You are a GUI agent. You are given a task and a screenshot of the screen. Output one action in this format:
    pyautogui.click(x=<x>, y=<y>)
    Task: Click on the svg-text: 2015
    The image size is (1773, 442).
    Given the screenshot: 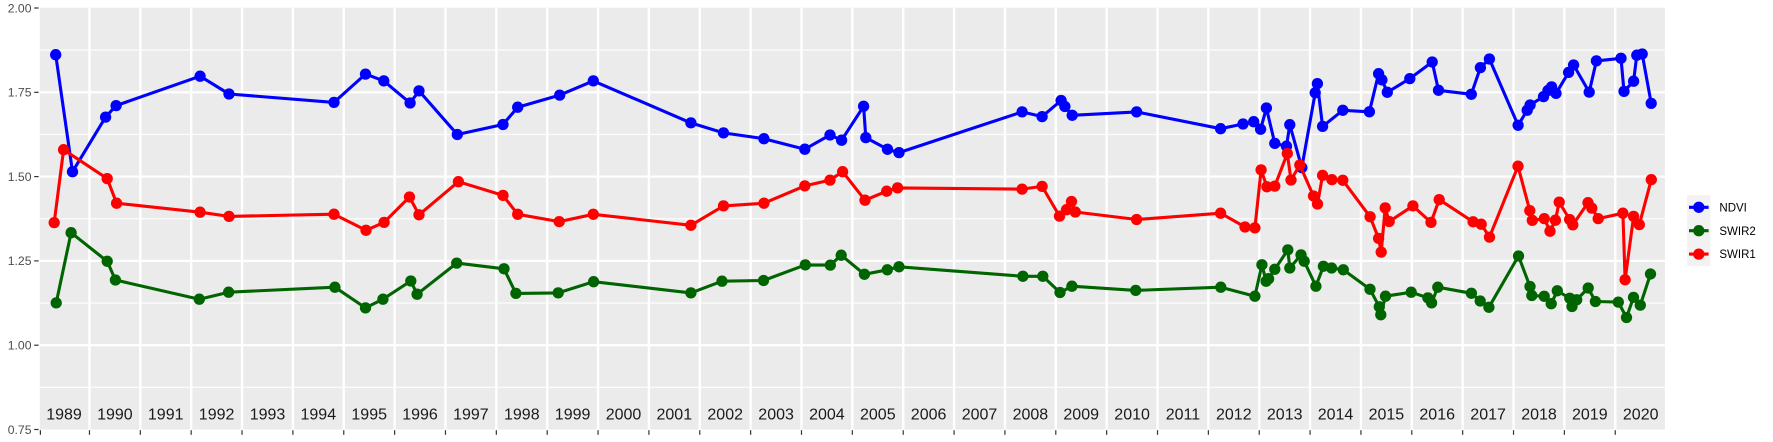 What is the action you would take?
    pyautogui.click(x=1387, y=415)
    